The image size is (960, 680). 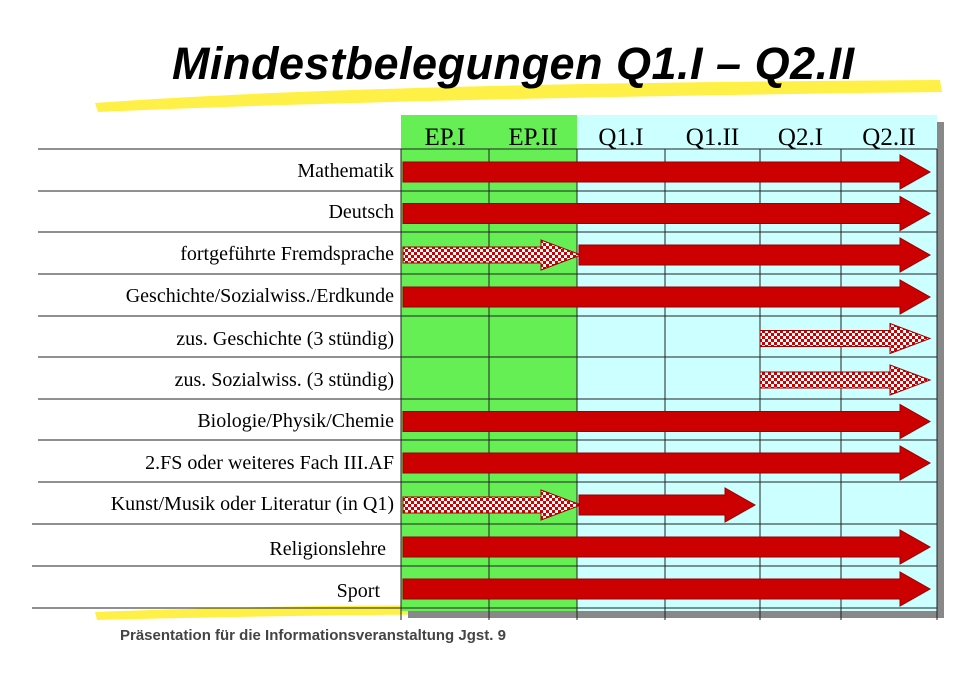 I want to click on title-highlighter, so click(x=518, y=96).